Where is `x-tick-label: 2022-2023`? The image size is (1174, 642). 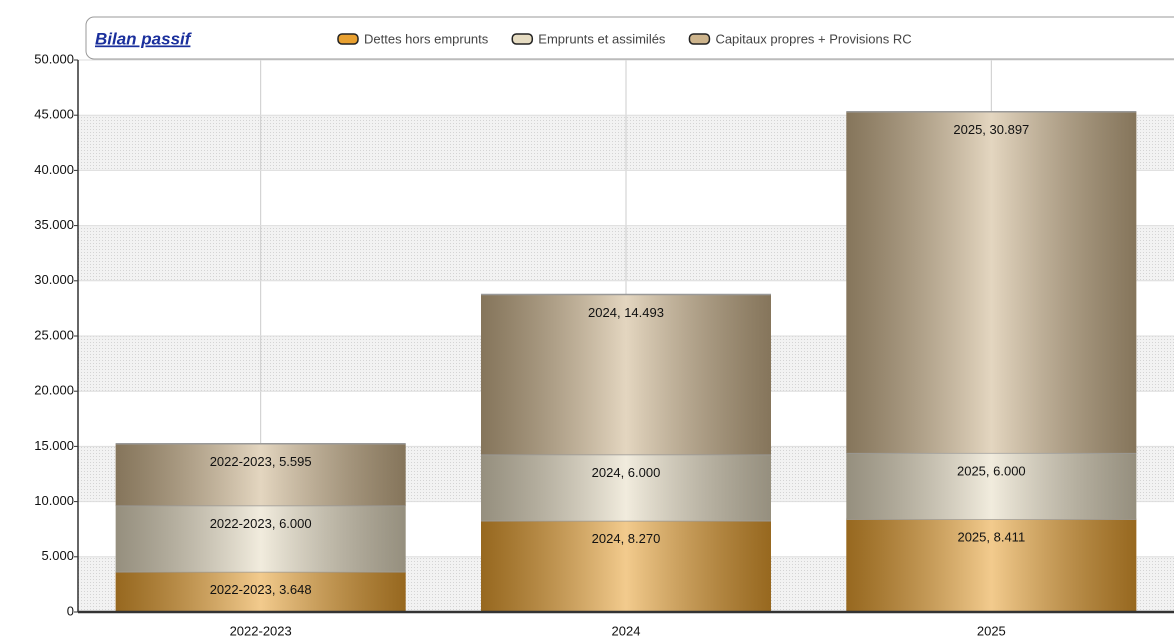
x-tick-label: 2022-2023 is located at coordinates (261, 630).